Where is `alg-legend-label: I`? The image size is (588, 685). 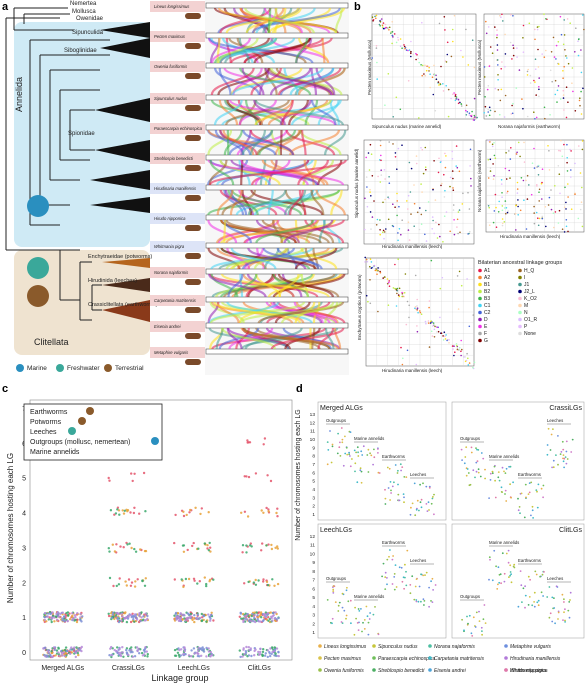 alg-legend-label: I is located at coordinates (524, 278).